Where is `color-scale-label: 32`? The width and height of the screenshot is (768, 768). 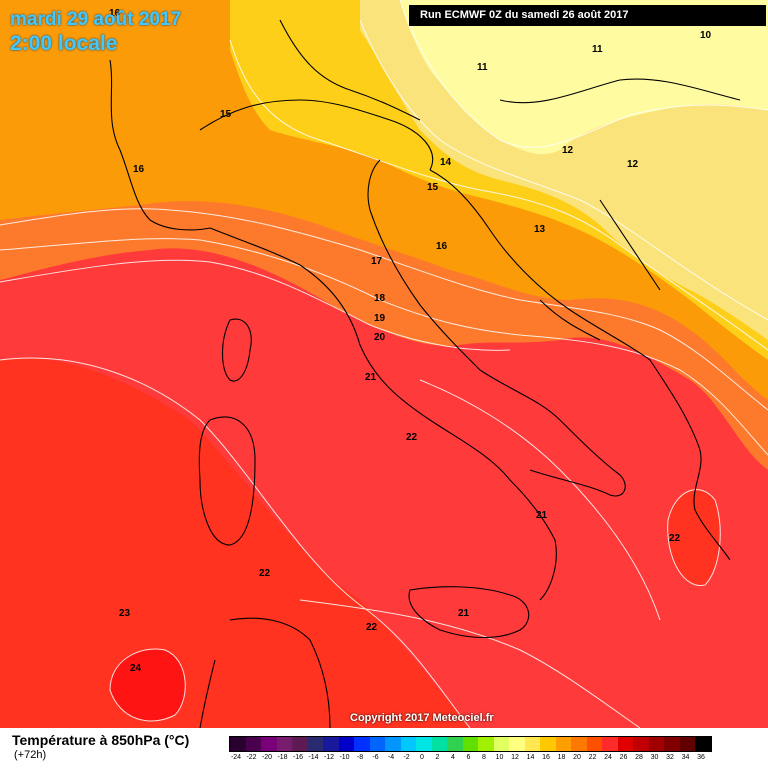 color-scale-label: 32 is located at coordinates (670, 757).